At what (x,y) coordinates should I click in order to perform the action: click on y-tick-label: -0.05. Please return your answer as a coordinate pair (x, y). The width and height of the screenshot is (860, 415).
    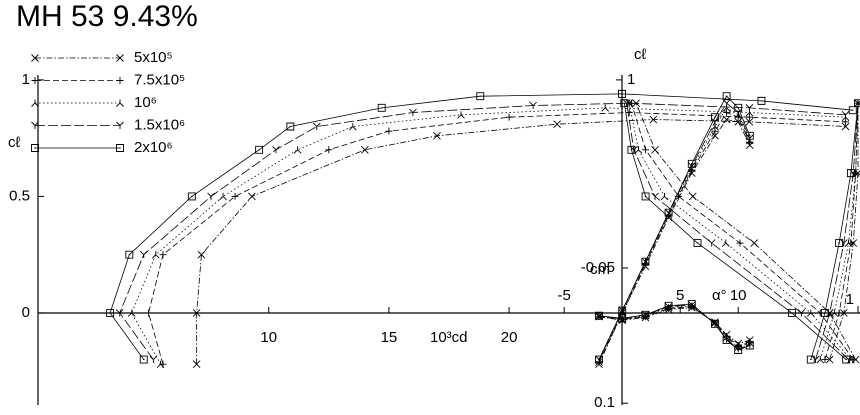
    Looking at the image, I should click on (598, 267).